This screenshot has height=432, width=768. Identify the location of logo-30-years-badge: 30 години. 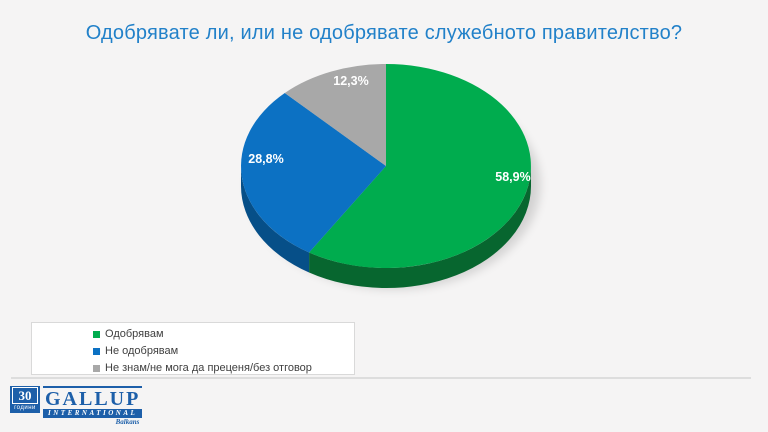
(25, 399).